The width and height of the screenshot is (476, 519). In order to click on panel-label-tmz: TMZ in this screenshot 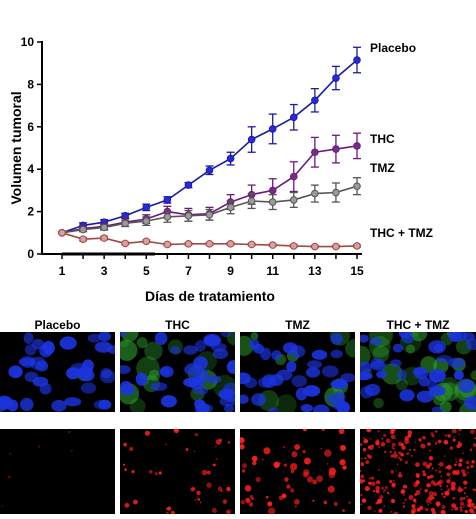, I will do `click(297, 325)`.